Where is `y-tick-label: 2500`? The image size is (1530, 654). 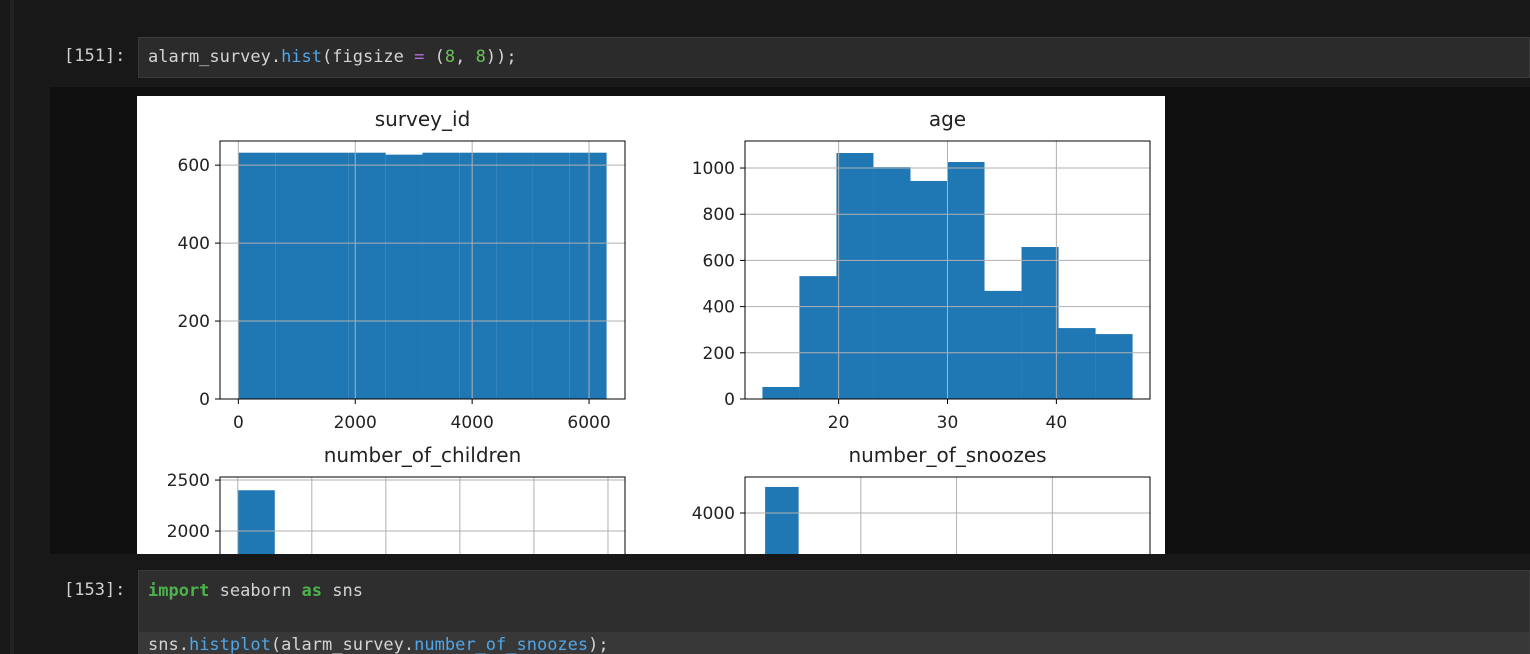 y-tick-label: 2500 is located at coordinates (188, 481).